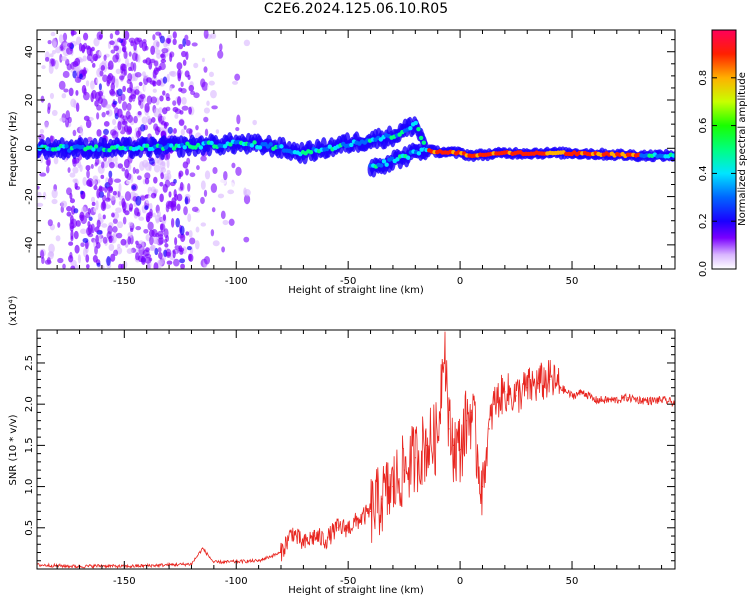 The image size is (750, 600). Describe the element at coordinates (572, 581) in the screenshot. I see `snr-x-tick-label: 50` at that location.